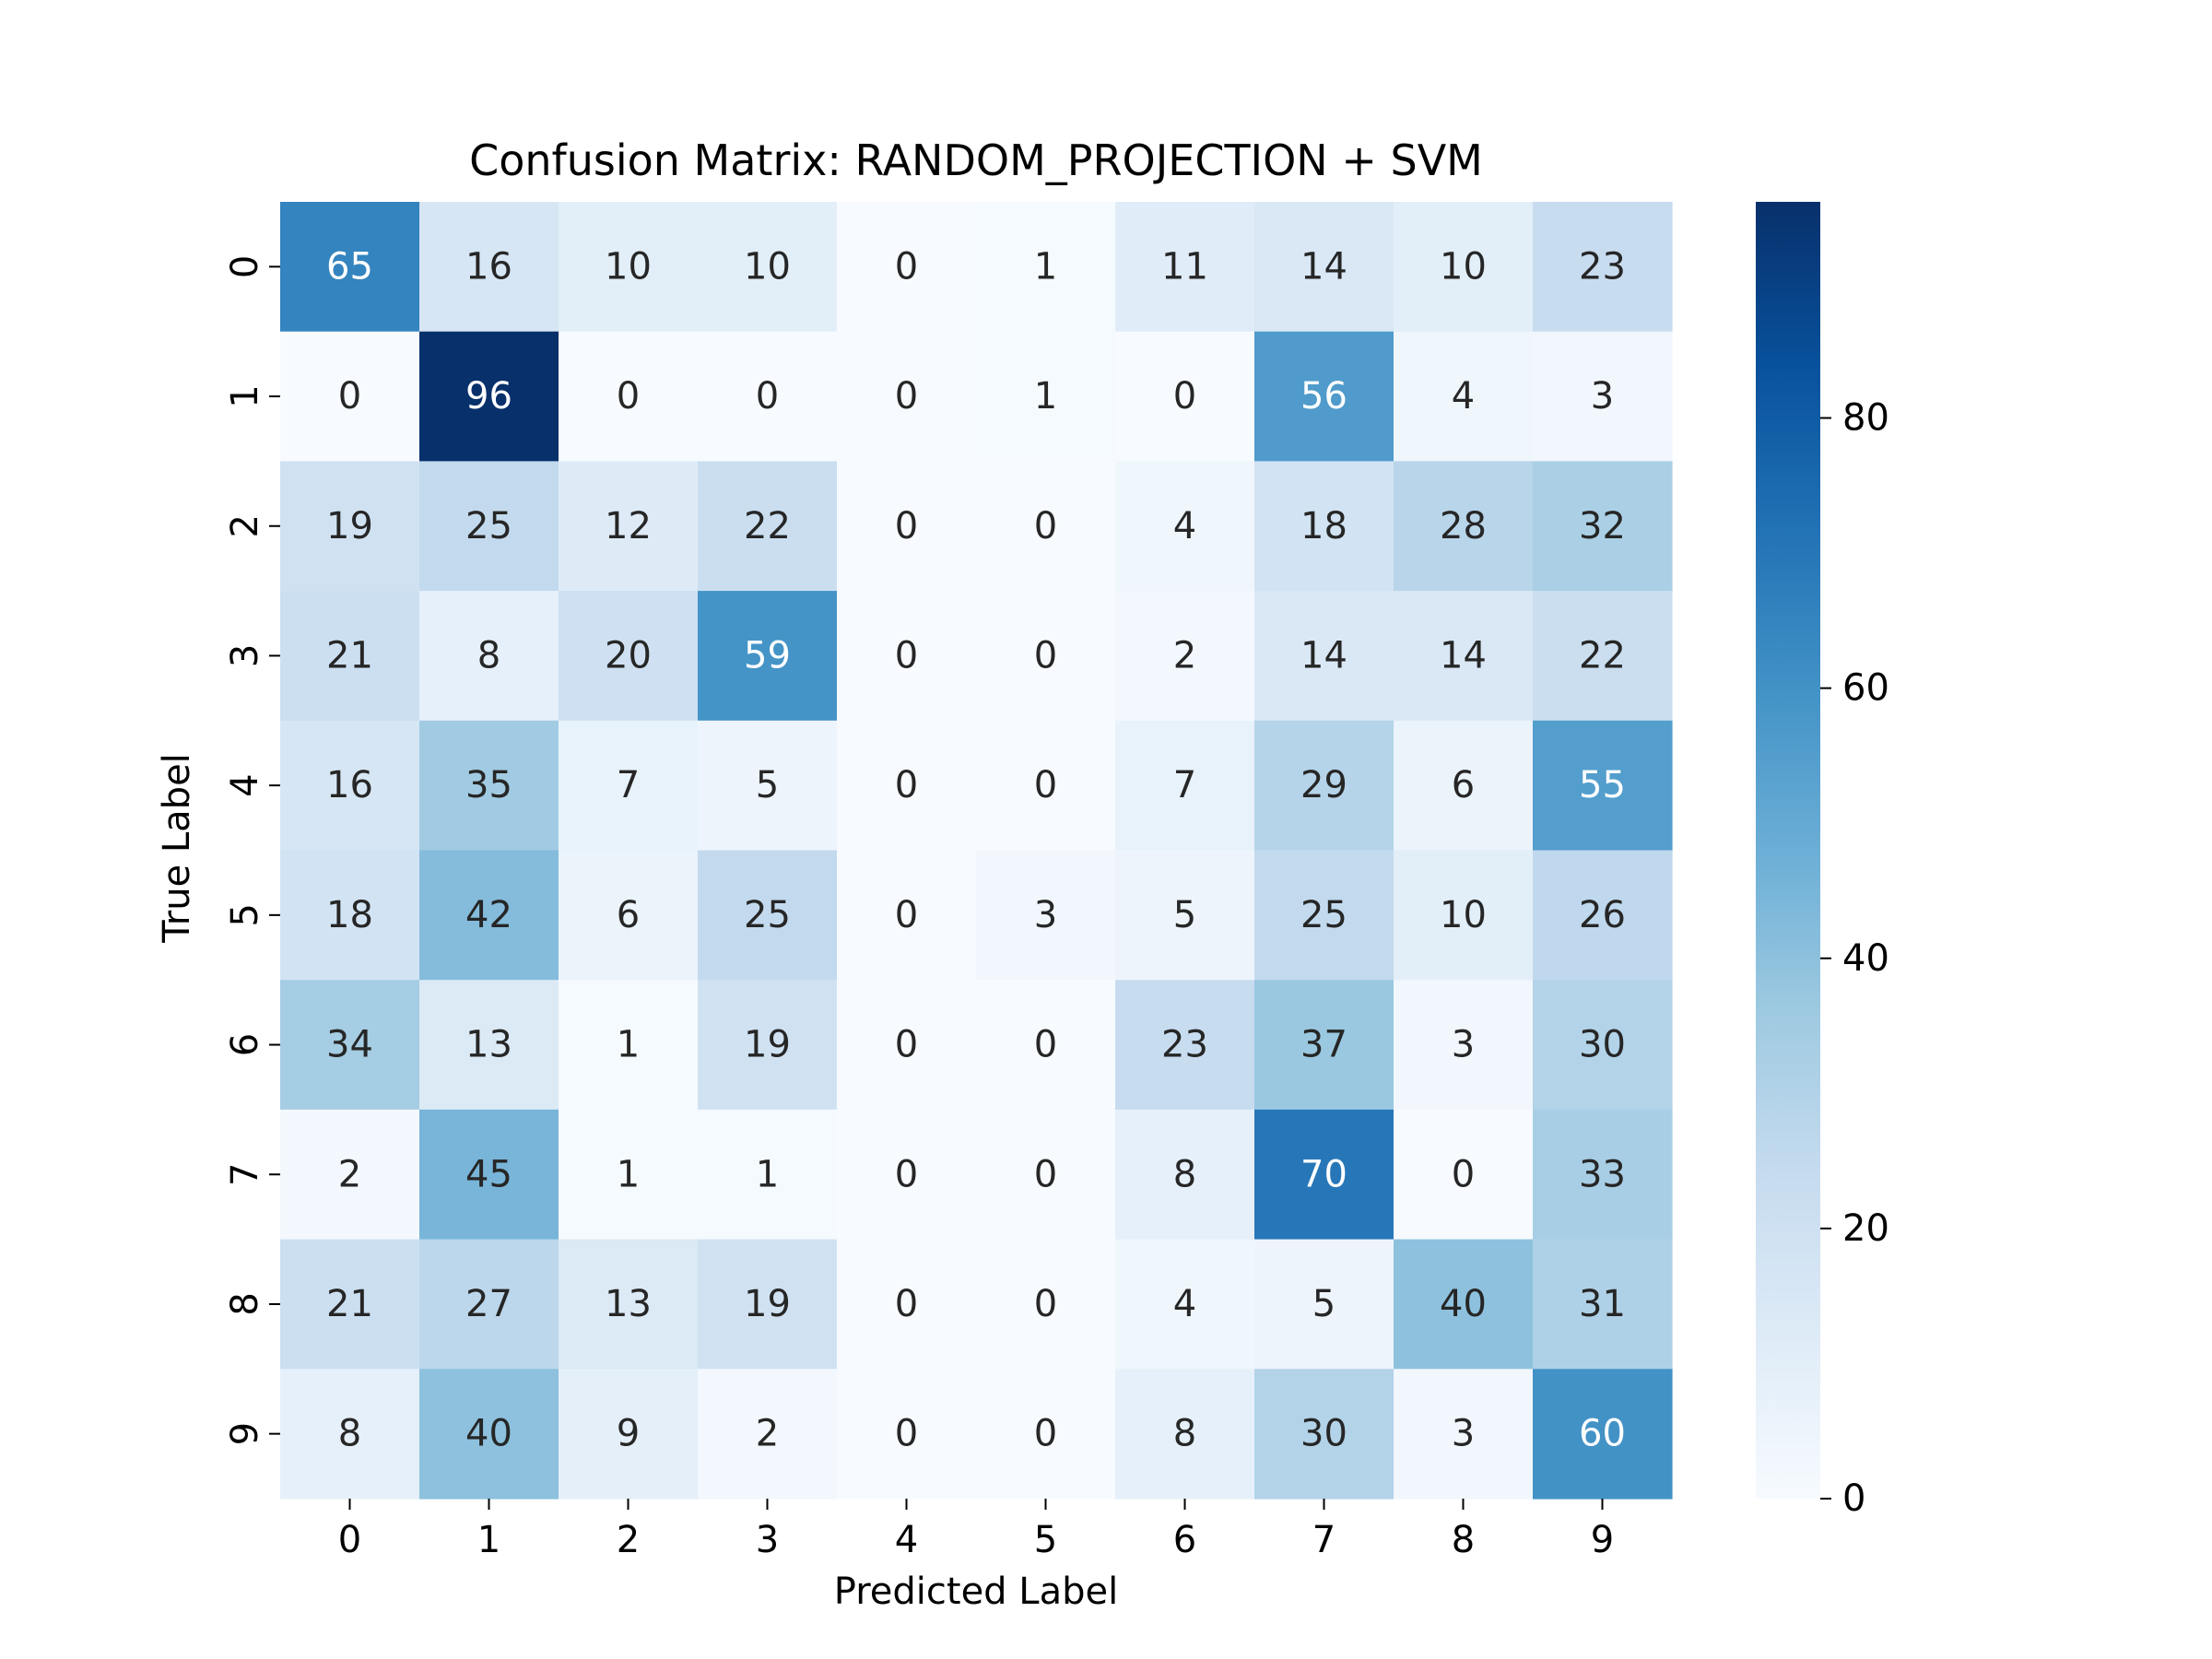  Describe the element at coordinates (1865, 958) in the screenshot. I see `colorbar-tick-label: 40` at that location.